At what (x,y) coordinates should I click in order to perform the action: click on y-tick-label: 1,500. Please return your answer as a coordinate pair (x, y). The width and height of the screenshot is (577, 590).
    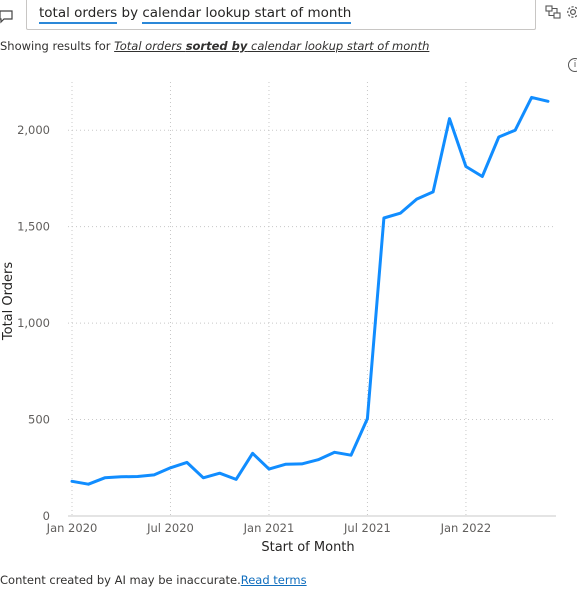
    Looking at the image, I should click on (33, 227).